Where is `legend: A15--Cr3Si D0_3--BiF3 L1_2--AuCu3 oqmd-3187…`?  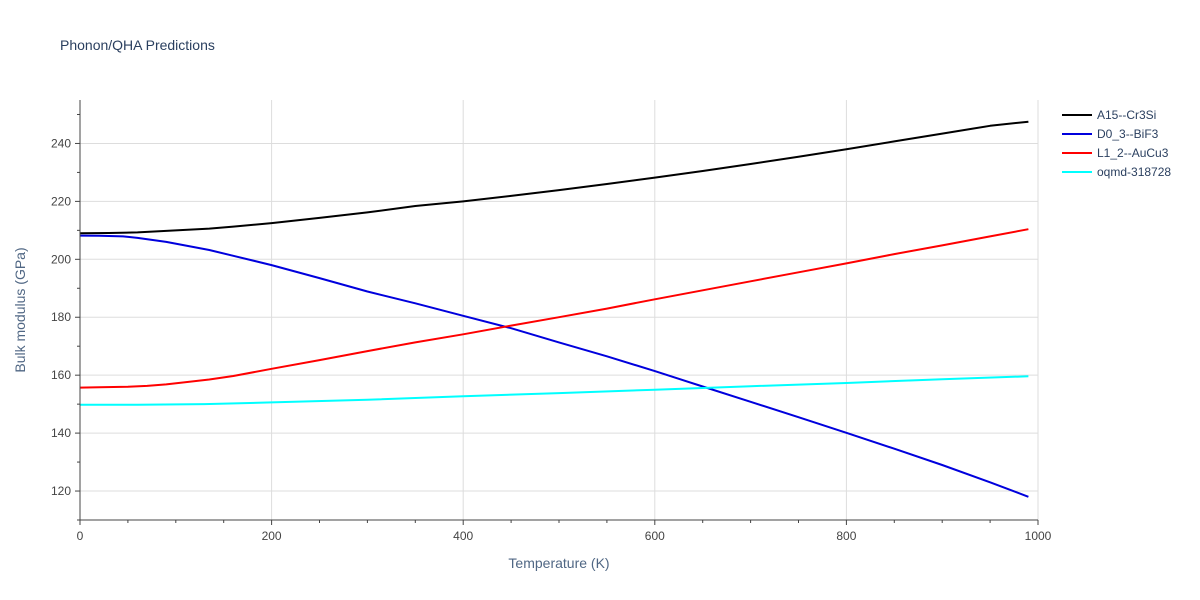
legend: A15--Cr3Si D0_3--BiF3 L1_2--AuCu3 oqmd-3187… is located at coordinates (1116, 143).